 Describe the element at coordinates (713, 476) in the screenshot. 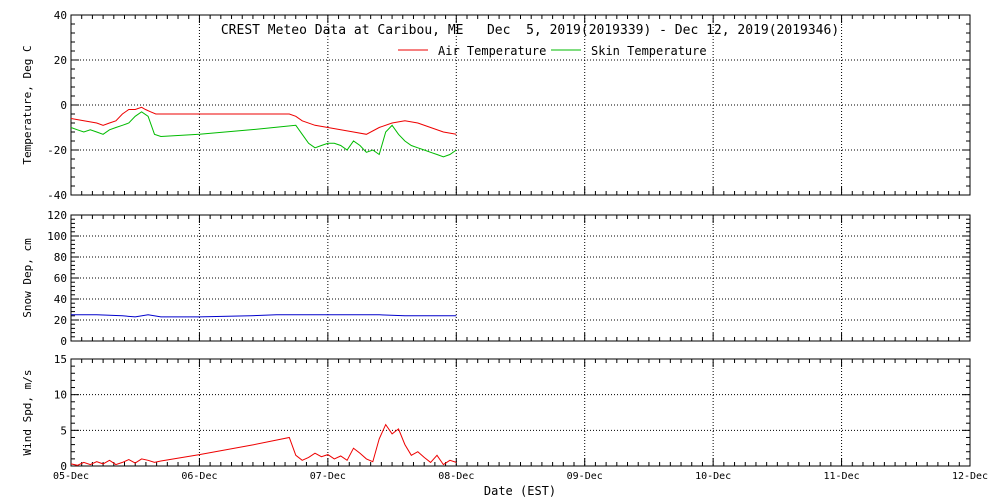

I see `x-tick-label: 10-Dec` at that location.